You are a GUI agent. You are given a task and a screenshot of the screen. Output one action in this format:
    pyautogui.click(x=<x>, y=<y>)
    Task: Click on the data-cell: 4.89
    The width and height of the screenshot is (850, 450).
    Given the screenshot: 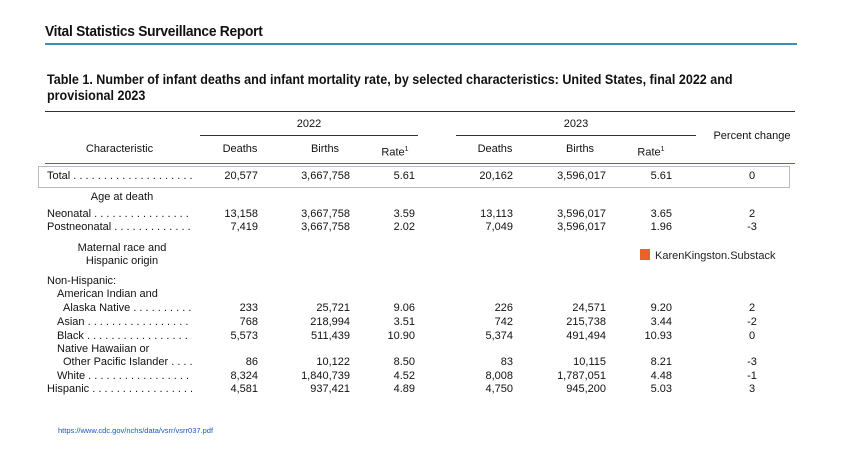 What is the action you would take?
    pyautogui.click(x=404, y=389)
    